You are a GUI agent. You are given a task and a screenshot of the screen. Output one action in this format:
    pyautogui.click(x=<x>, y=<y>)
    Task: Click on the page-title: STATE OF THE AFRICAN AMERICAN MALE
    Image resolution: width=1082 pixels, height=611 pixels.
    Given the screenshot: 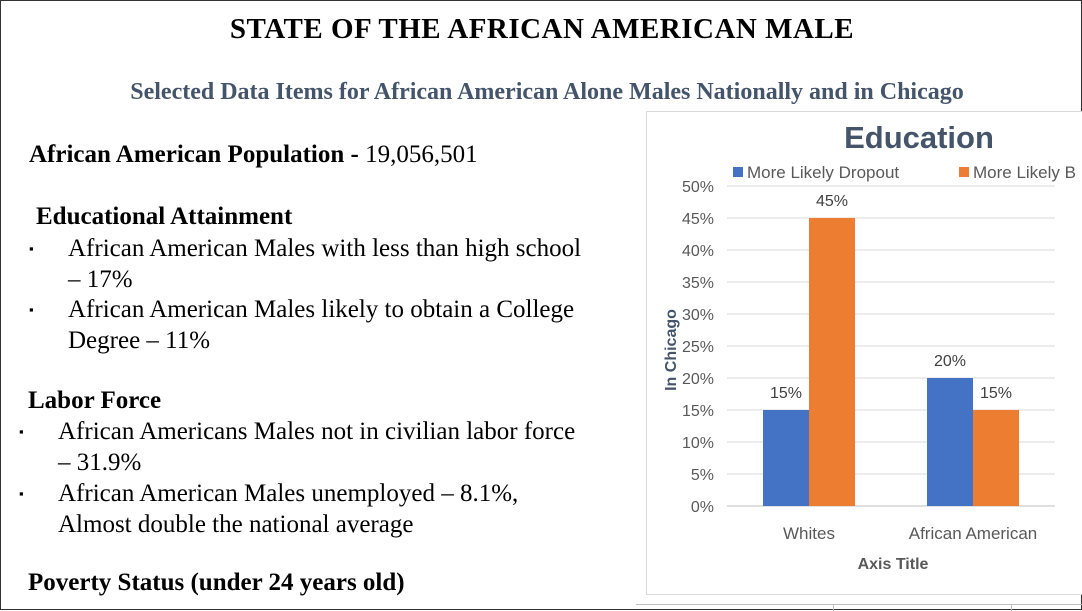 What is the action you would take?
    pyautogui.click(x=542, y=29)
    